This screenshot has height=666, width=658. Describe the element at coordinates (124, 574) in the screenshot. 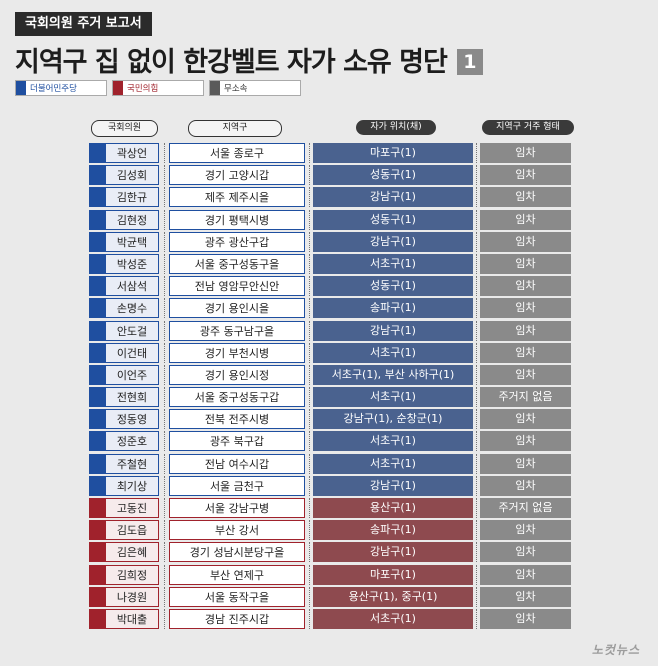

I see `lawmaker-name-cell: 김희정` at that location.